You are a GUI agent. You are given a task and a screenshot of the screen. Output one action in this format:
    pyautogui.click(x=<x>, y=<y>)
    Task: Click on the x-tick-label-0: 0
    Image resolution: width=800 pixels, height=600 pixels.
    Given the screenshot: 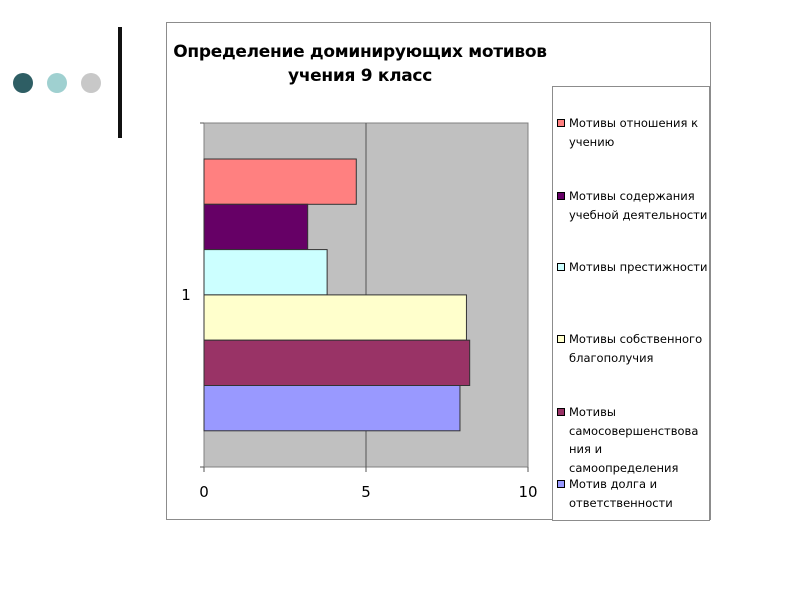 What is the action you would take?
    pyautogui.click(x=204, y=492)
    